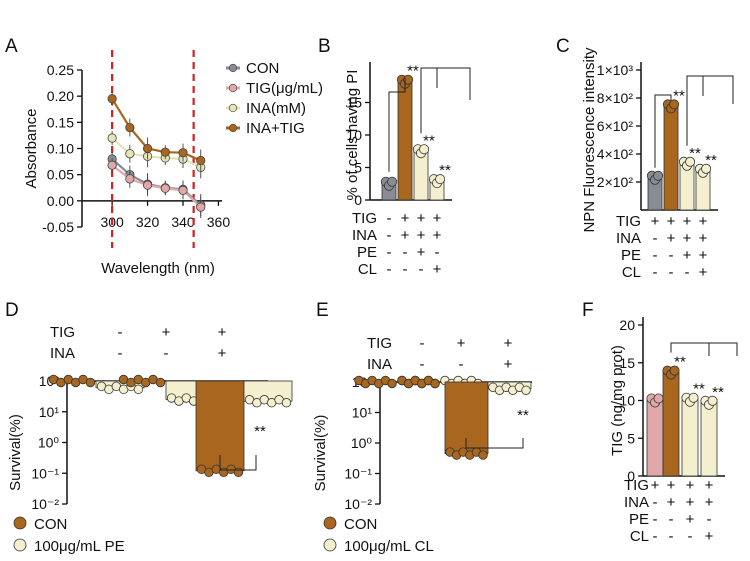  I want to click on panel-a-label: A, so click(11, 46).